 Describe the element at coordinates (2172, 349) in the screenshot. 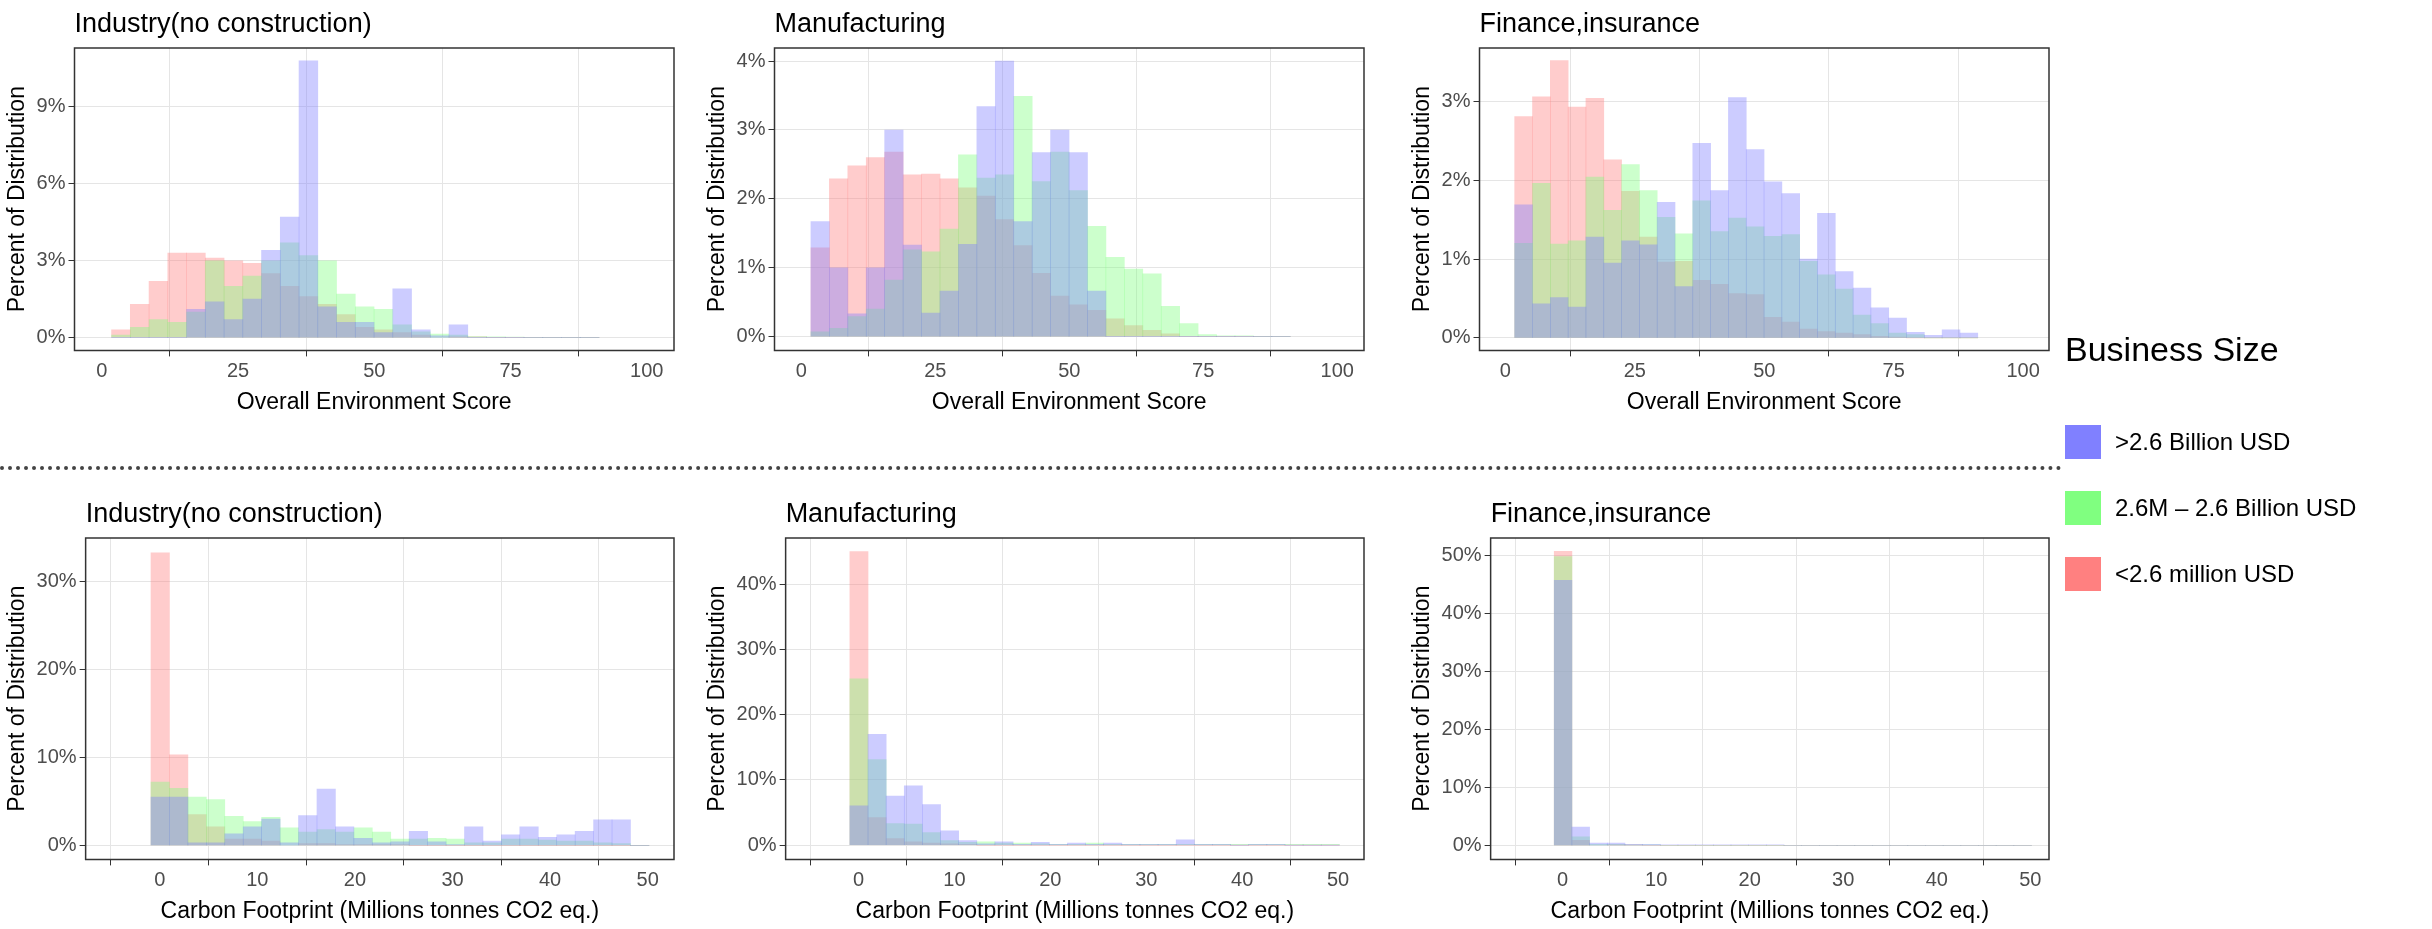

I see `legend-title: Business Size` at that location.